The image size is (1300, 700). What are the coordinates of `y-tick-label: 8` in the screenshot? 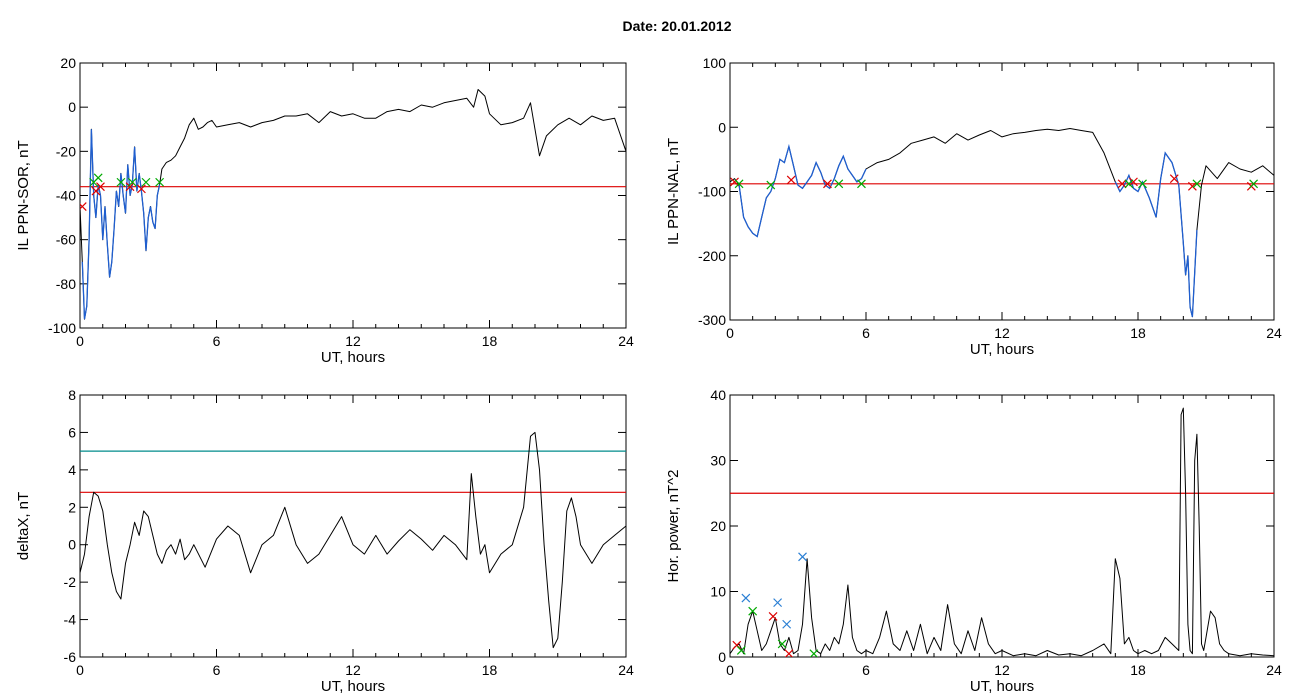 It's located at (72, 395).